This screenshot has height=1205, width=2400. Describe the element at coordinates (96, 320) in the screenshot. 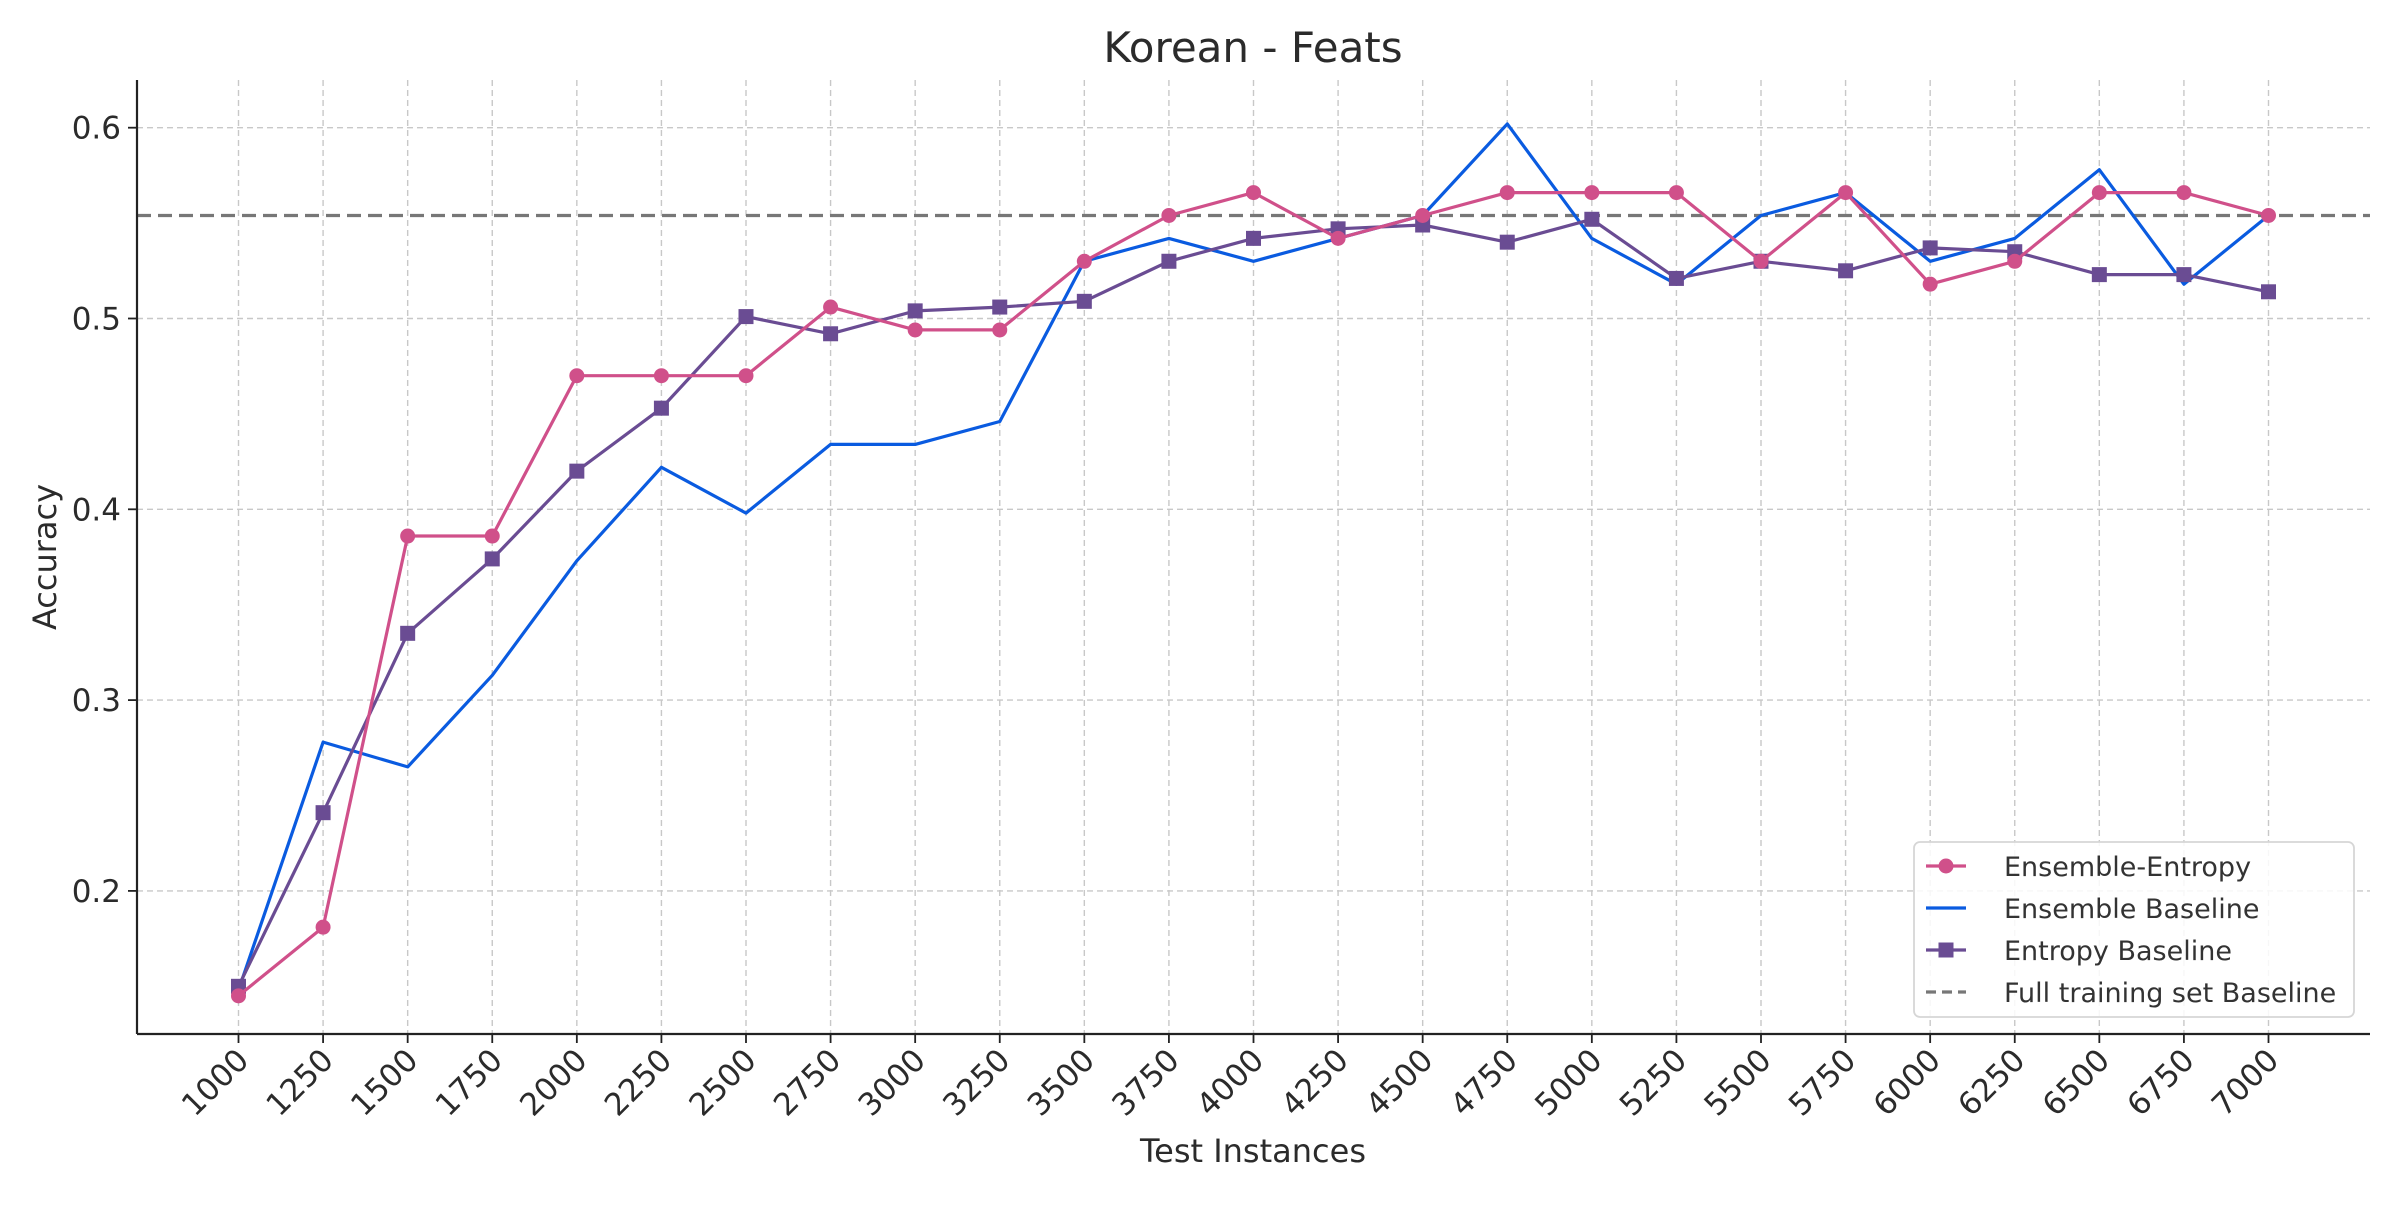

I see `y-tick-label: 0.5` at that location.